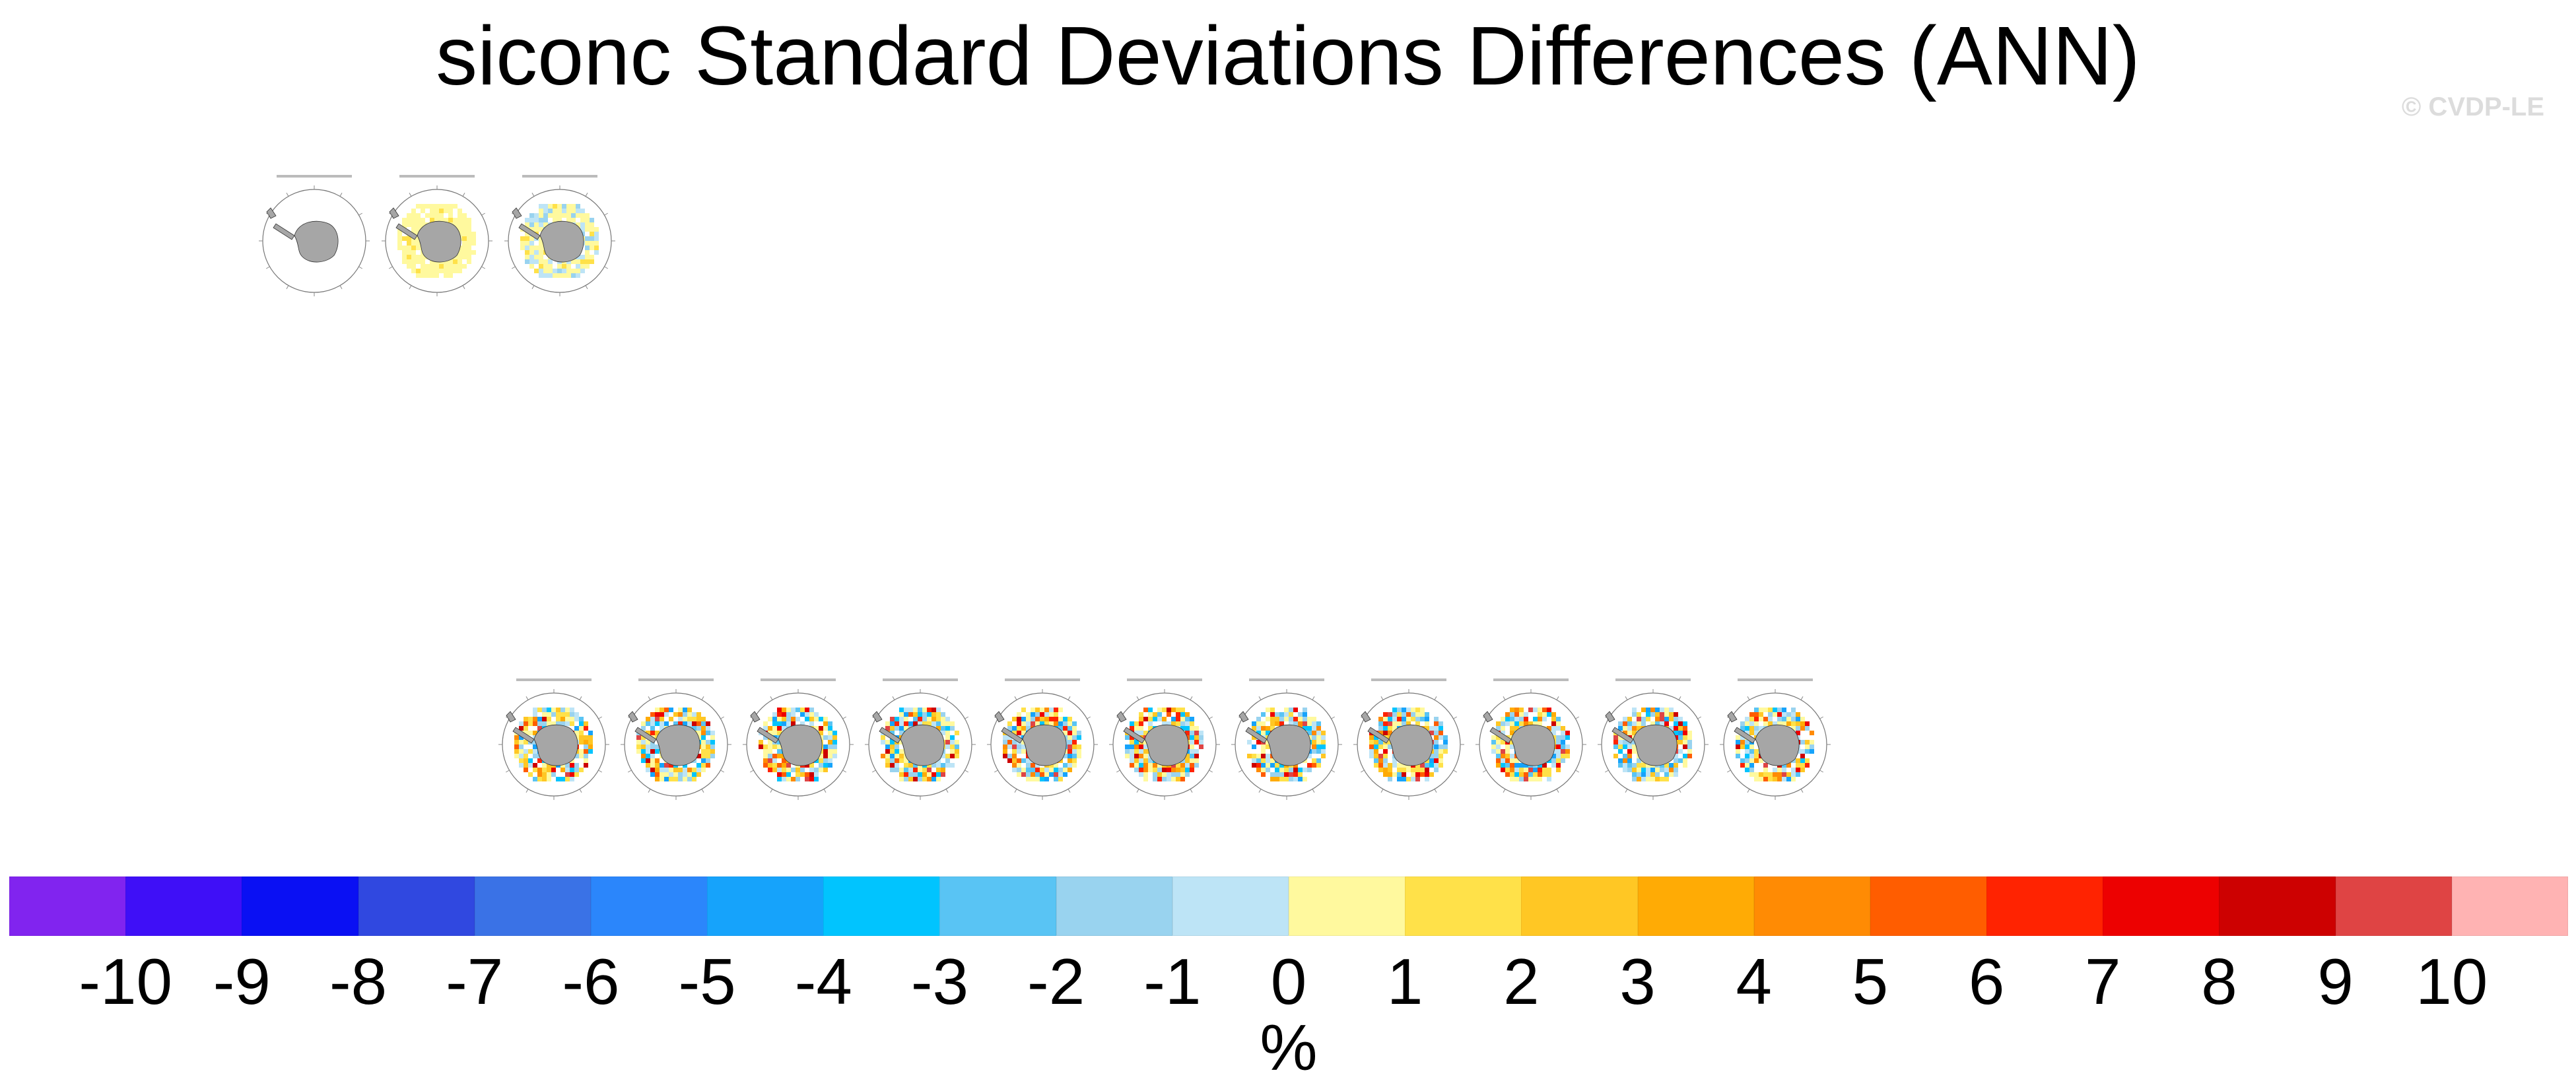 The width and height of the screenshot is (2576, 1091). What do you see at coordinates (560, 235) in the screenshot?
I see `polar-map` at bounding box center [560, 235].